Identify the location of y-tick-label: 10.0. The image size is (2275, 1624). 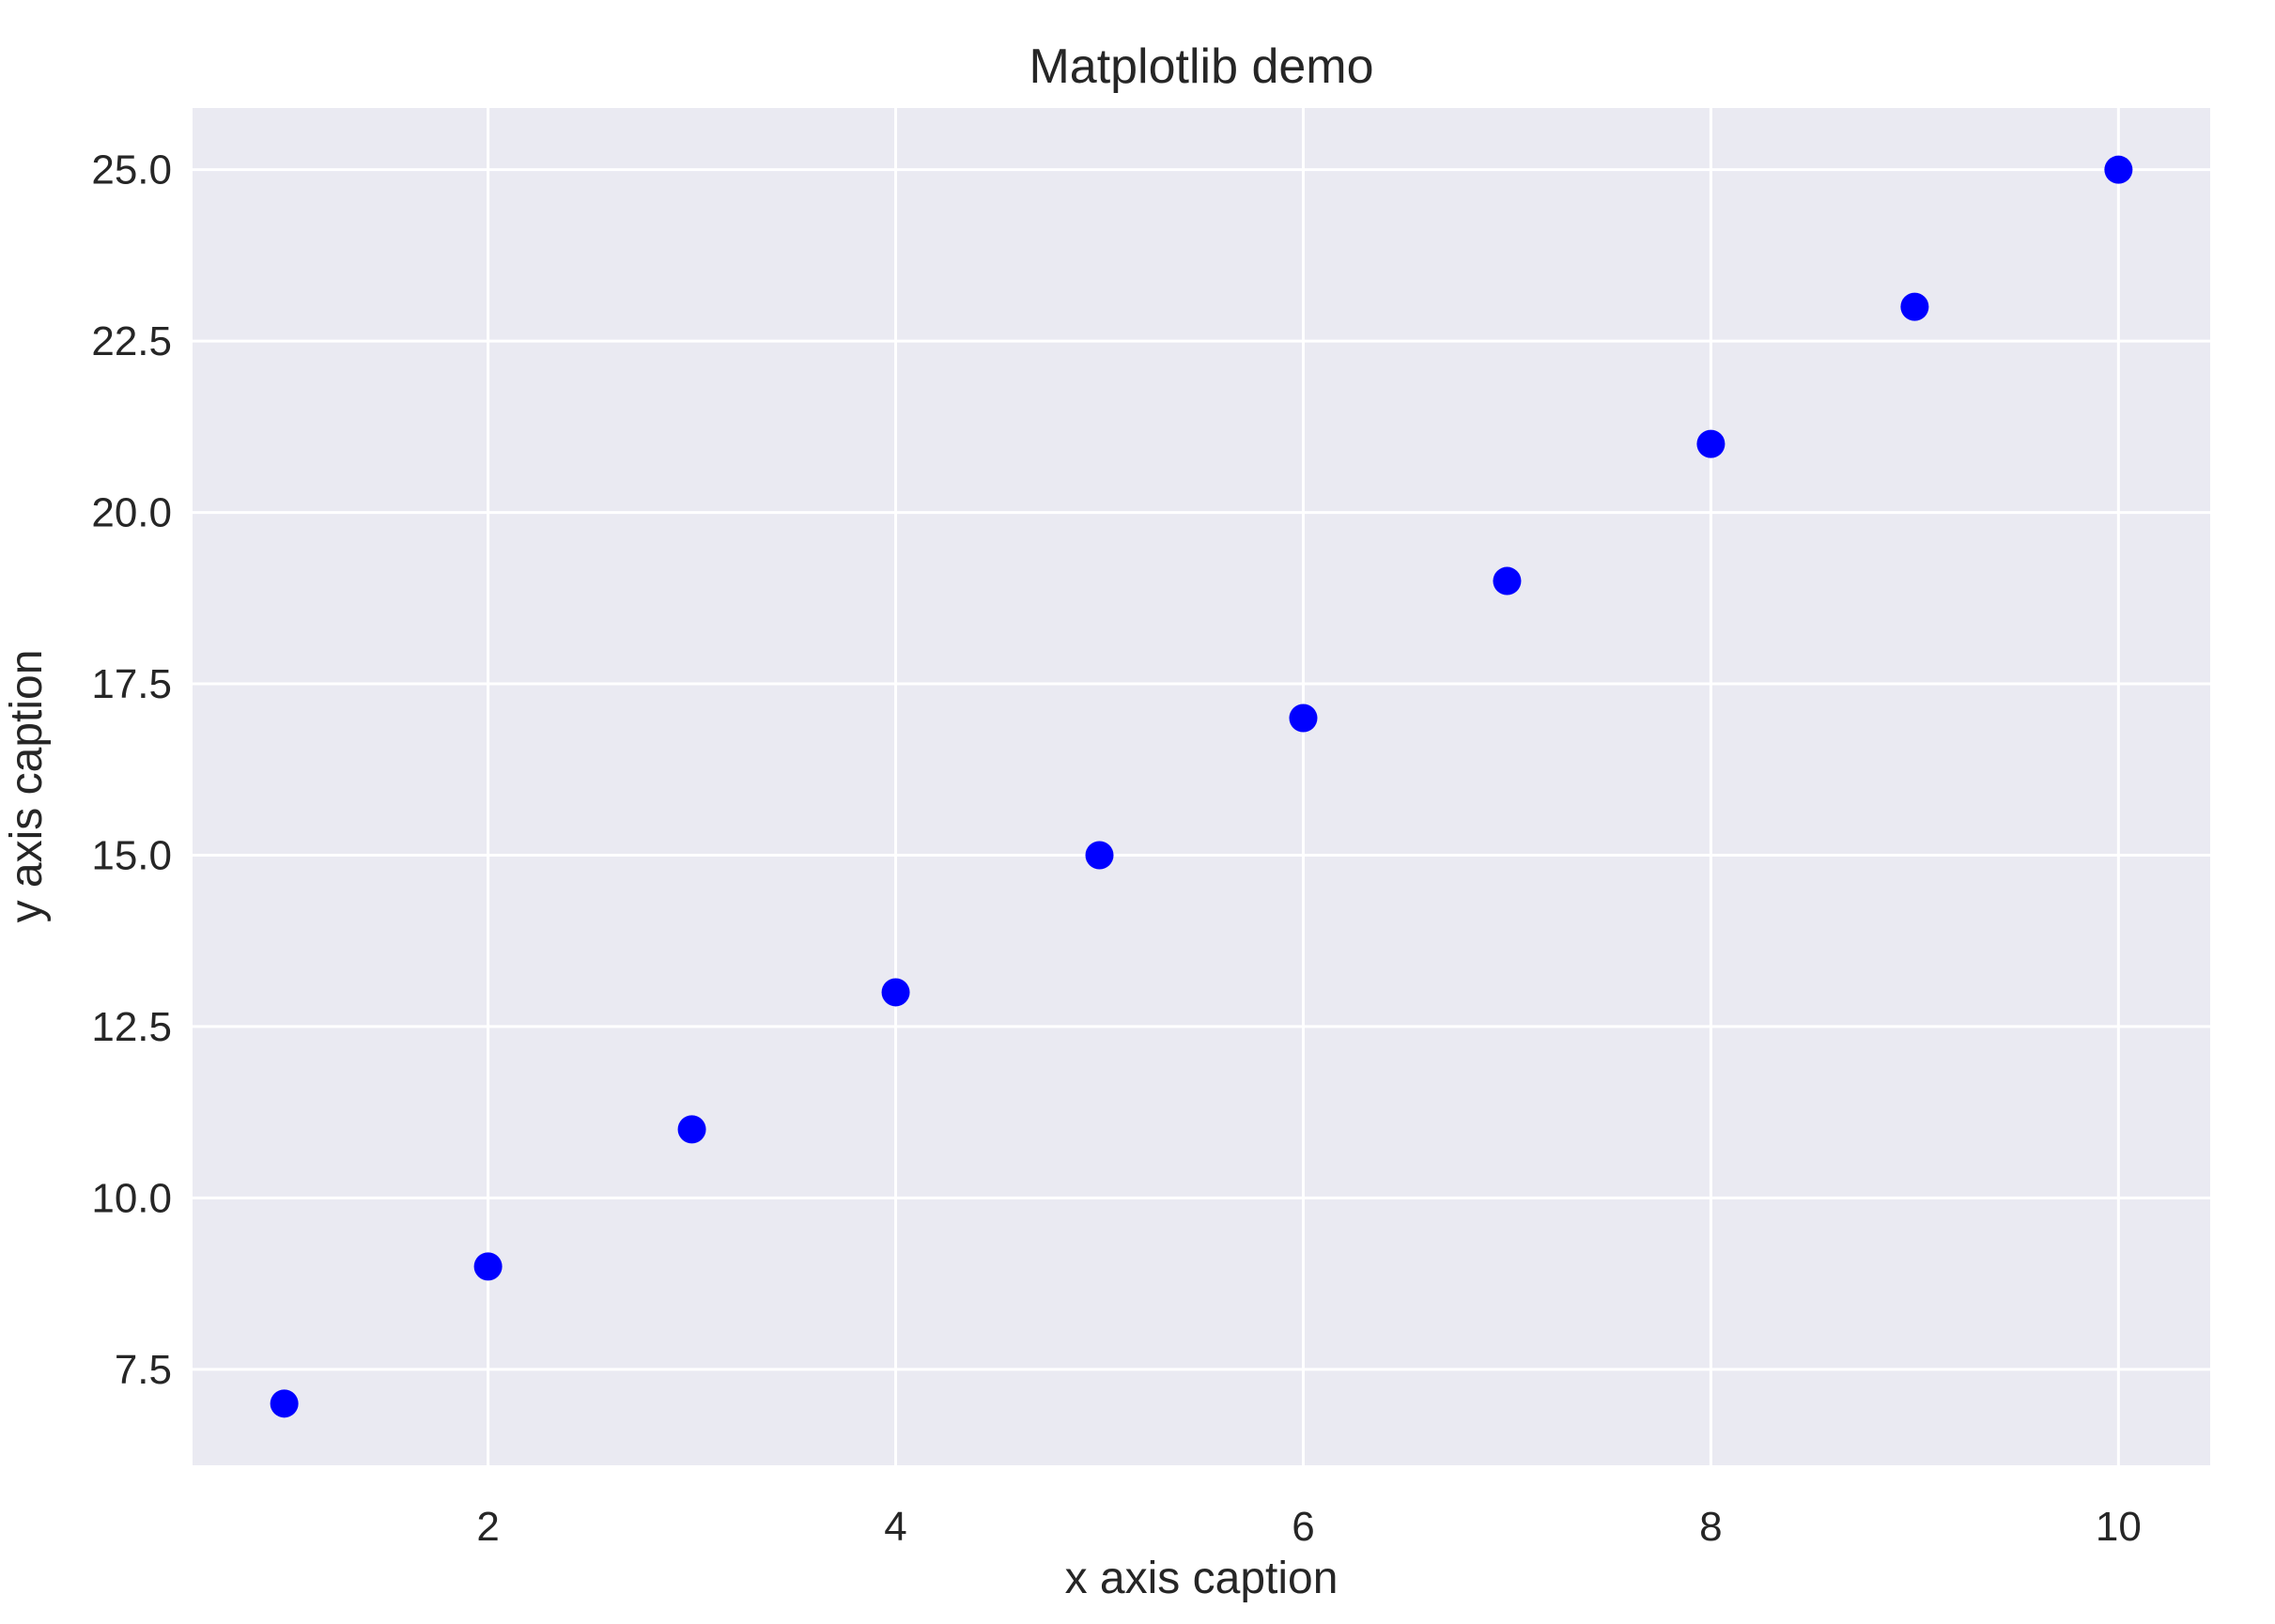
(131, 1198).